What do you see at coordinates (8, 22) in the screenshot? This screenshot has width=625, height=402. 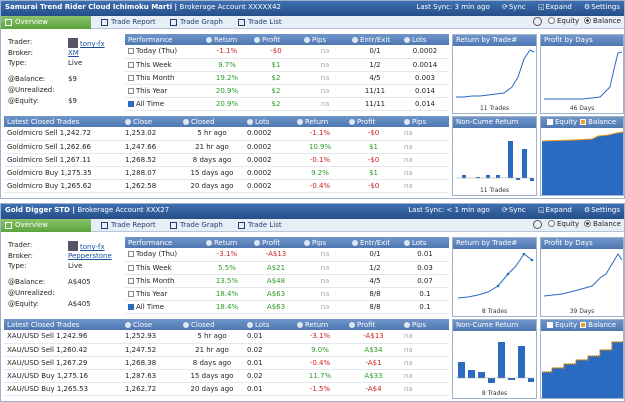 I see `overview-icon` at bounding box center [8, 22].